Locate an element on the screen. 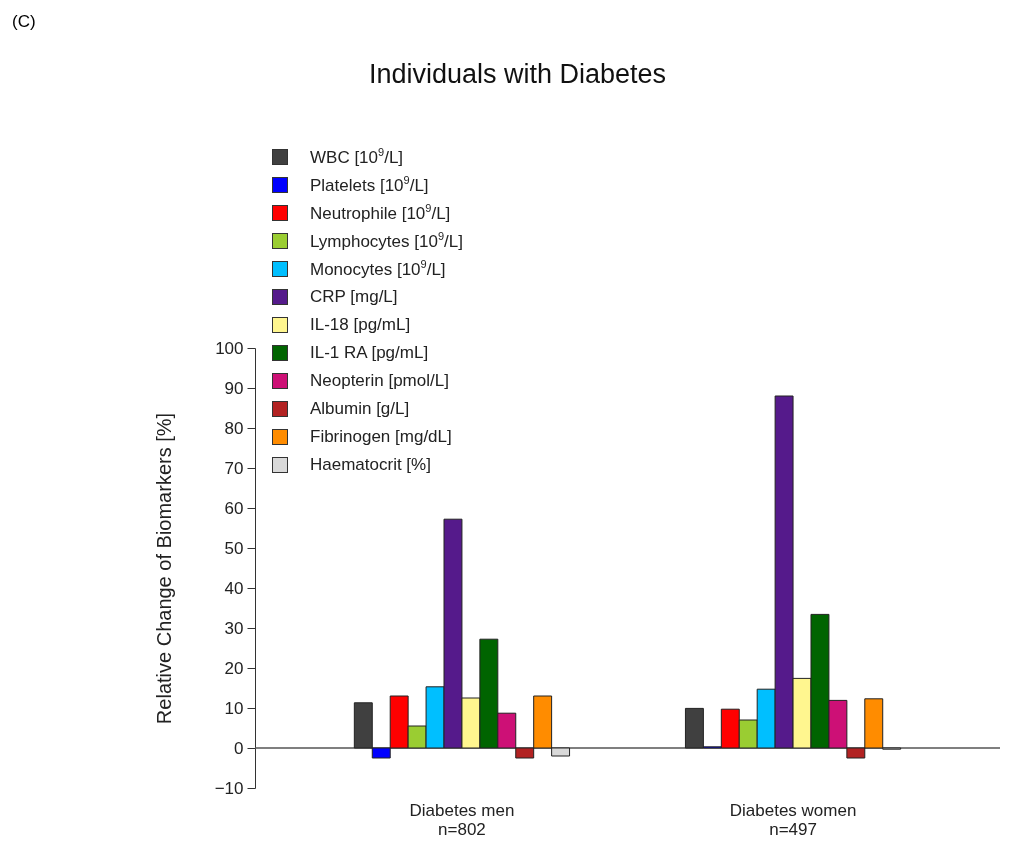 The width and height of the screenshot is (1011, 841). legend-label: WBC [10$^{9}$/L] is located at coordinates (357, 157).